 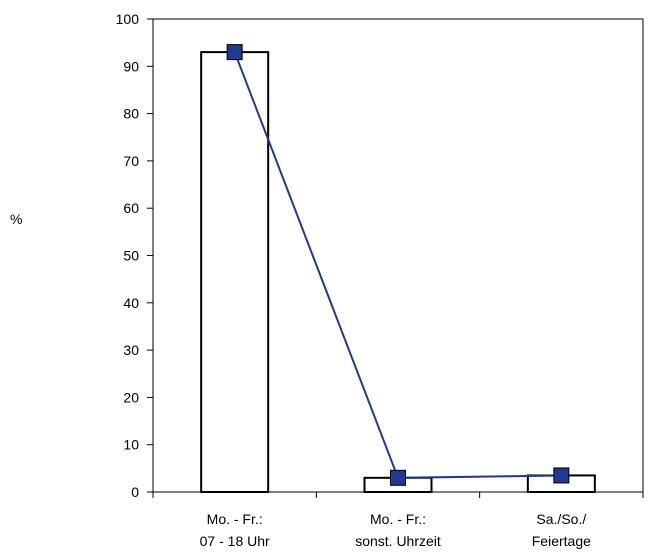 What do you see at coordinates (131, 256) in the screenshot?
I see `y-tick-label: 50` at bounding box center [131, 256].